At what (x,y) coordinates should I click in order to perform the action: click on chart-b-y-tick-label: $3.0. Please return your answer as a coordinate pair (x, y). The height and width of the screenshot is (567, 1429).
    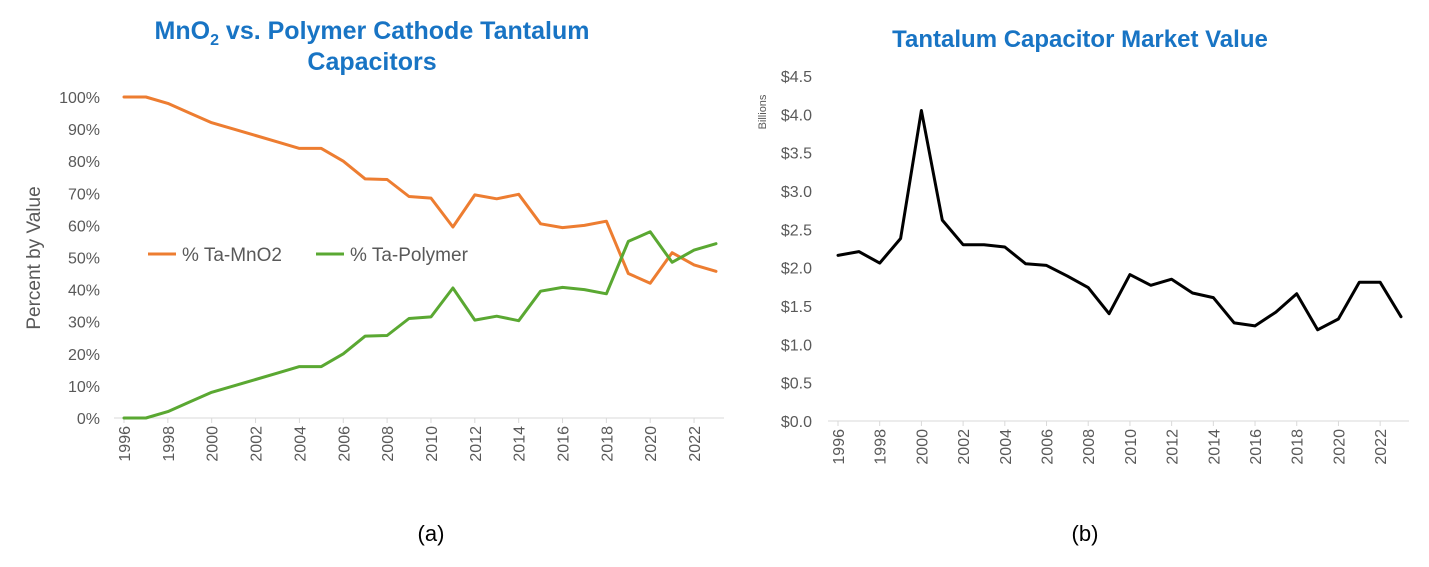
    Looking at the image, I should click on (796, 192).